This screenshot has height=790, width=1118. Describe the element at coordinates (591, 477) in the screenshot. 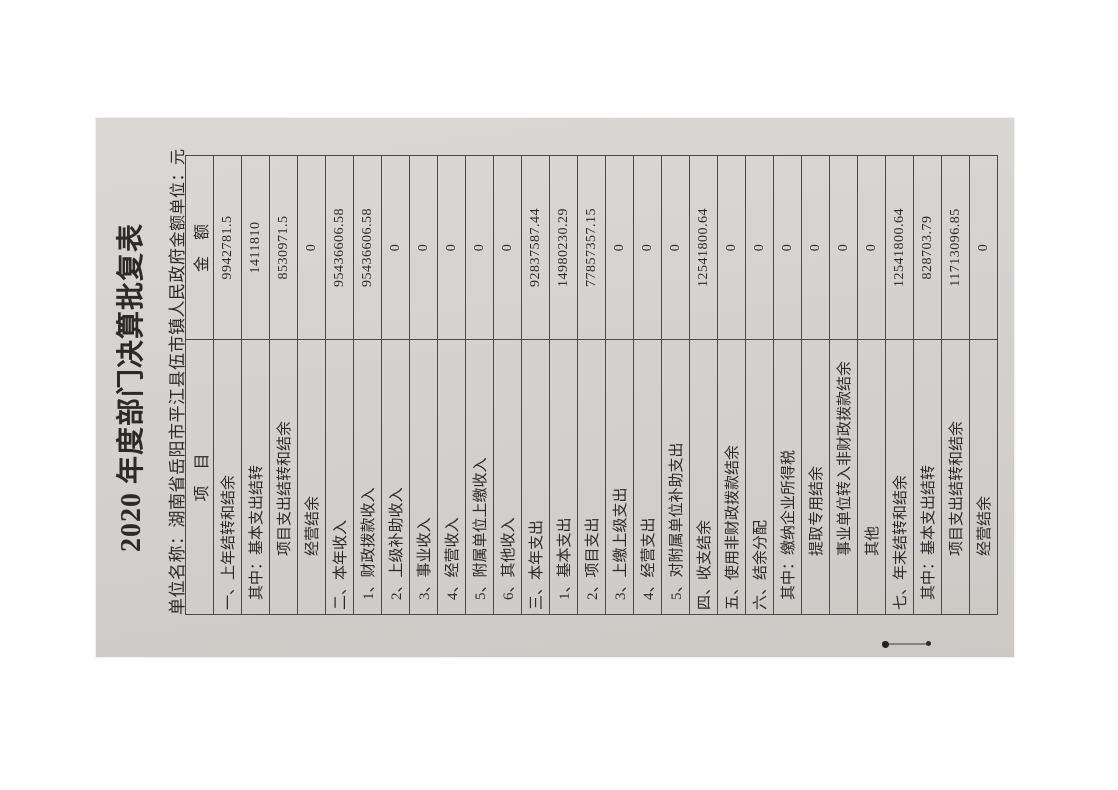

I see `item-cell: 2、项目支出` at that location.